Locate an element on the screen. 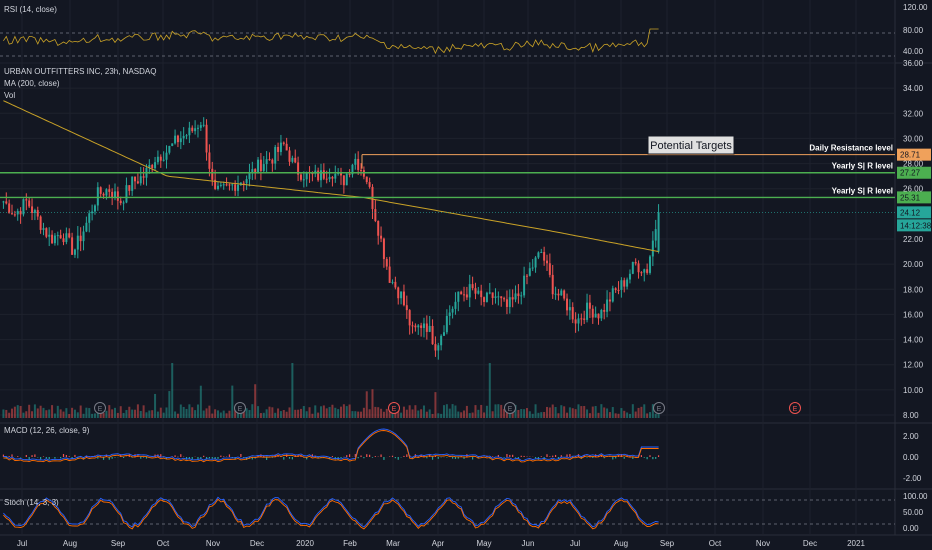 The height and width of the screenshot is (550, 932). y-tick-label: 28.00 is located at coordinates (913, 164).